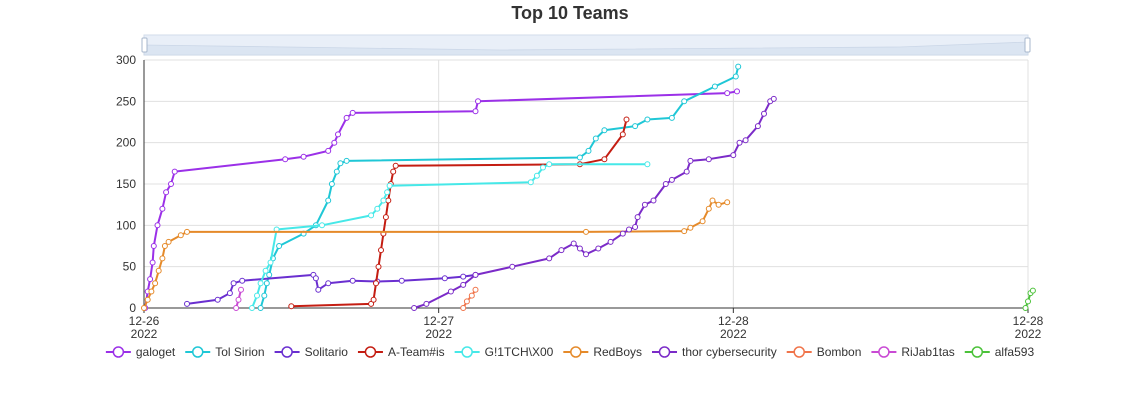  What do you see at coordinates (602, 352) in the screenshot?
I see `legend-item: RedBoys` at bounding box center [602, 352].